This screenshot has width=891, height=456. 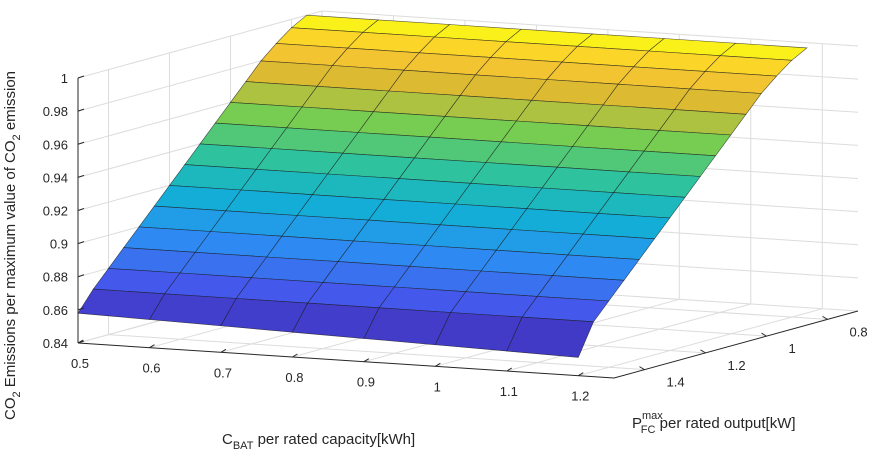 I want to click on z-tick-label: 0.84, so click(x=55, y=343).